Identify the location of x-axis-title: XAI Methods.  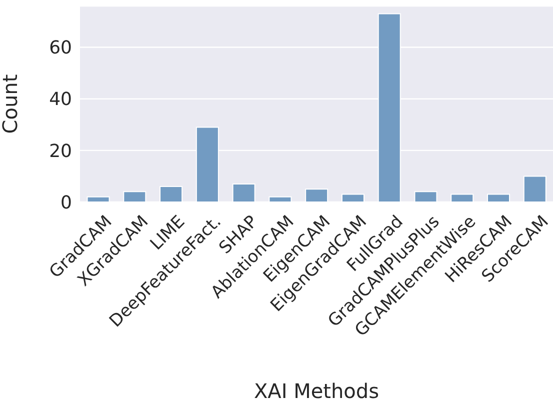
(317, 391).